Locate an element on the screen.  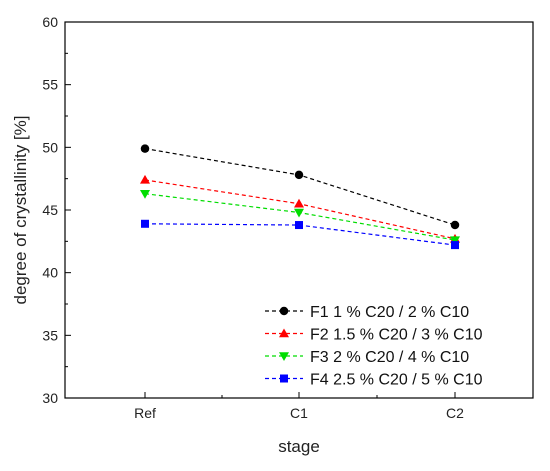
y-tick-label: 50 is located at coordinates (50, 147).